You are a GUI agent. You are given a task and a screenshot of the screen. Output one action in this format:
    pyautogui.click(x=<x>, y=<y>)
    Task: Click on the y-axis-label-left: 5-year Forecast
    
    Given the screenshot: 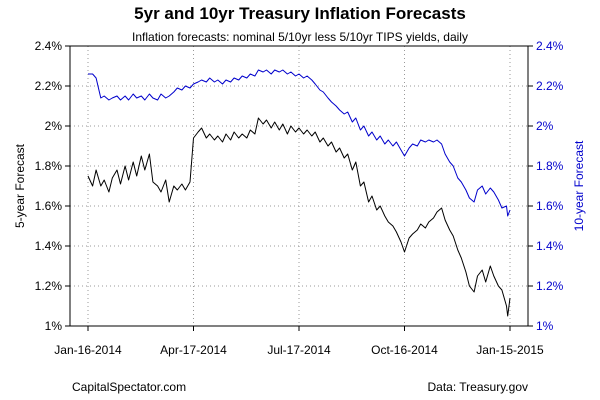 What is the action you would take?
    pyautogui.click(x=20, y=185)
    